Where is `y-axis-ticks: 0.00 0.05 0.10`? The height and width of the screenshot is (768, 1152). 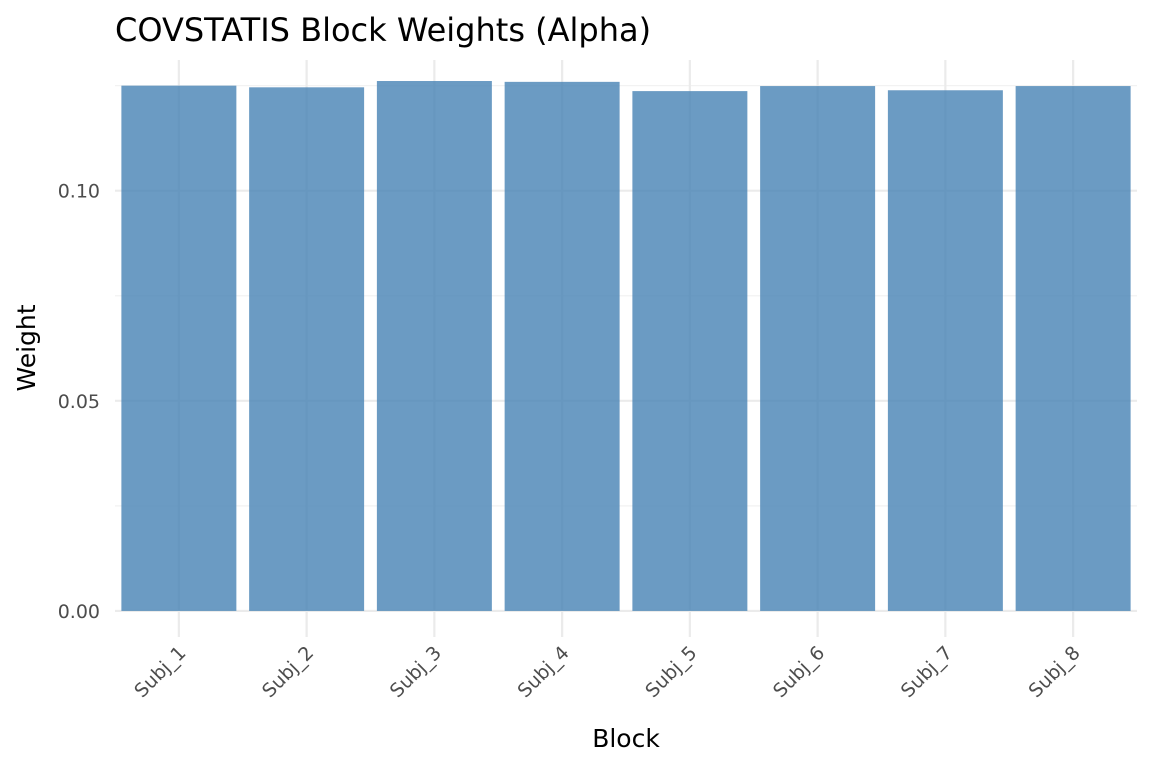 y-axis-ticks: 0.00 0.05 0.10 is located at coordinates (79, 402).